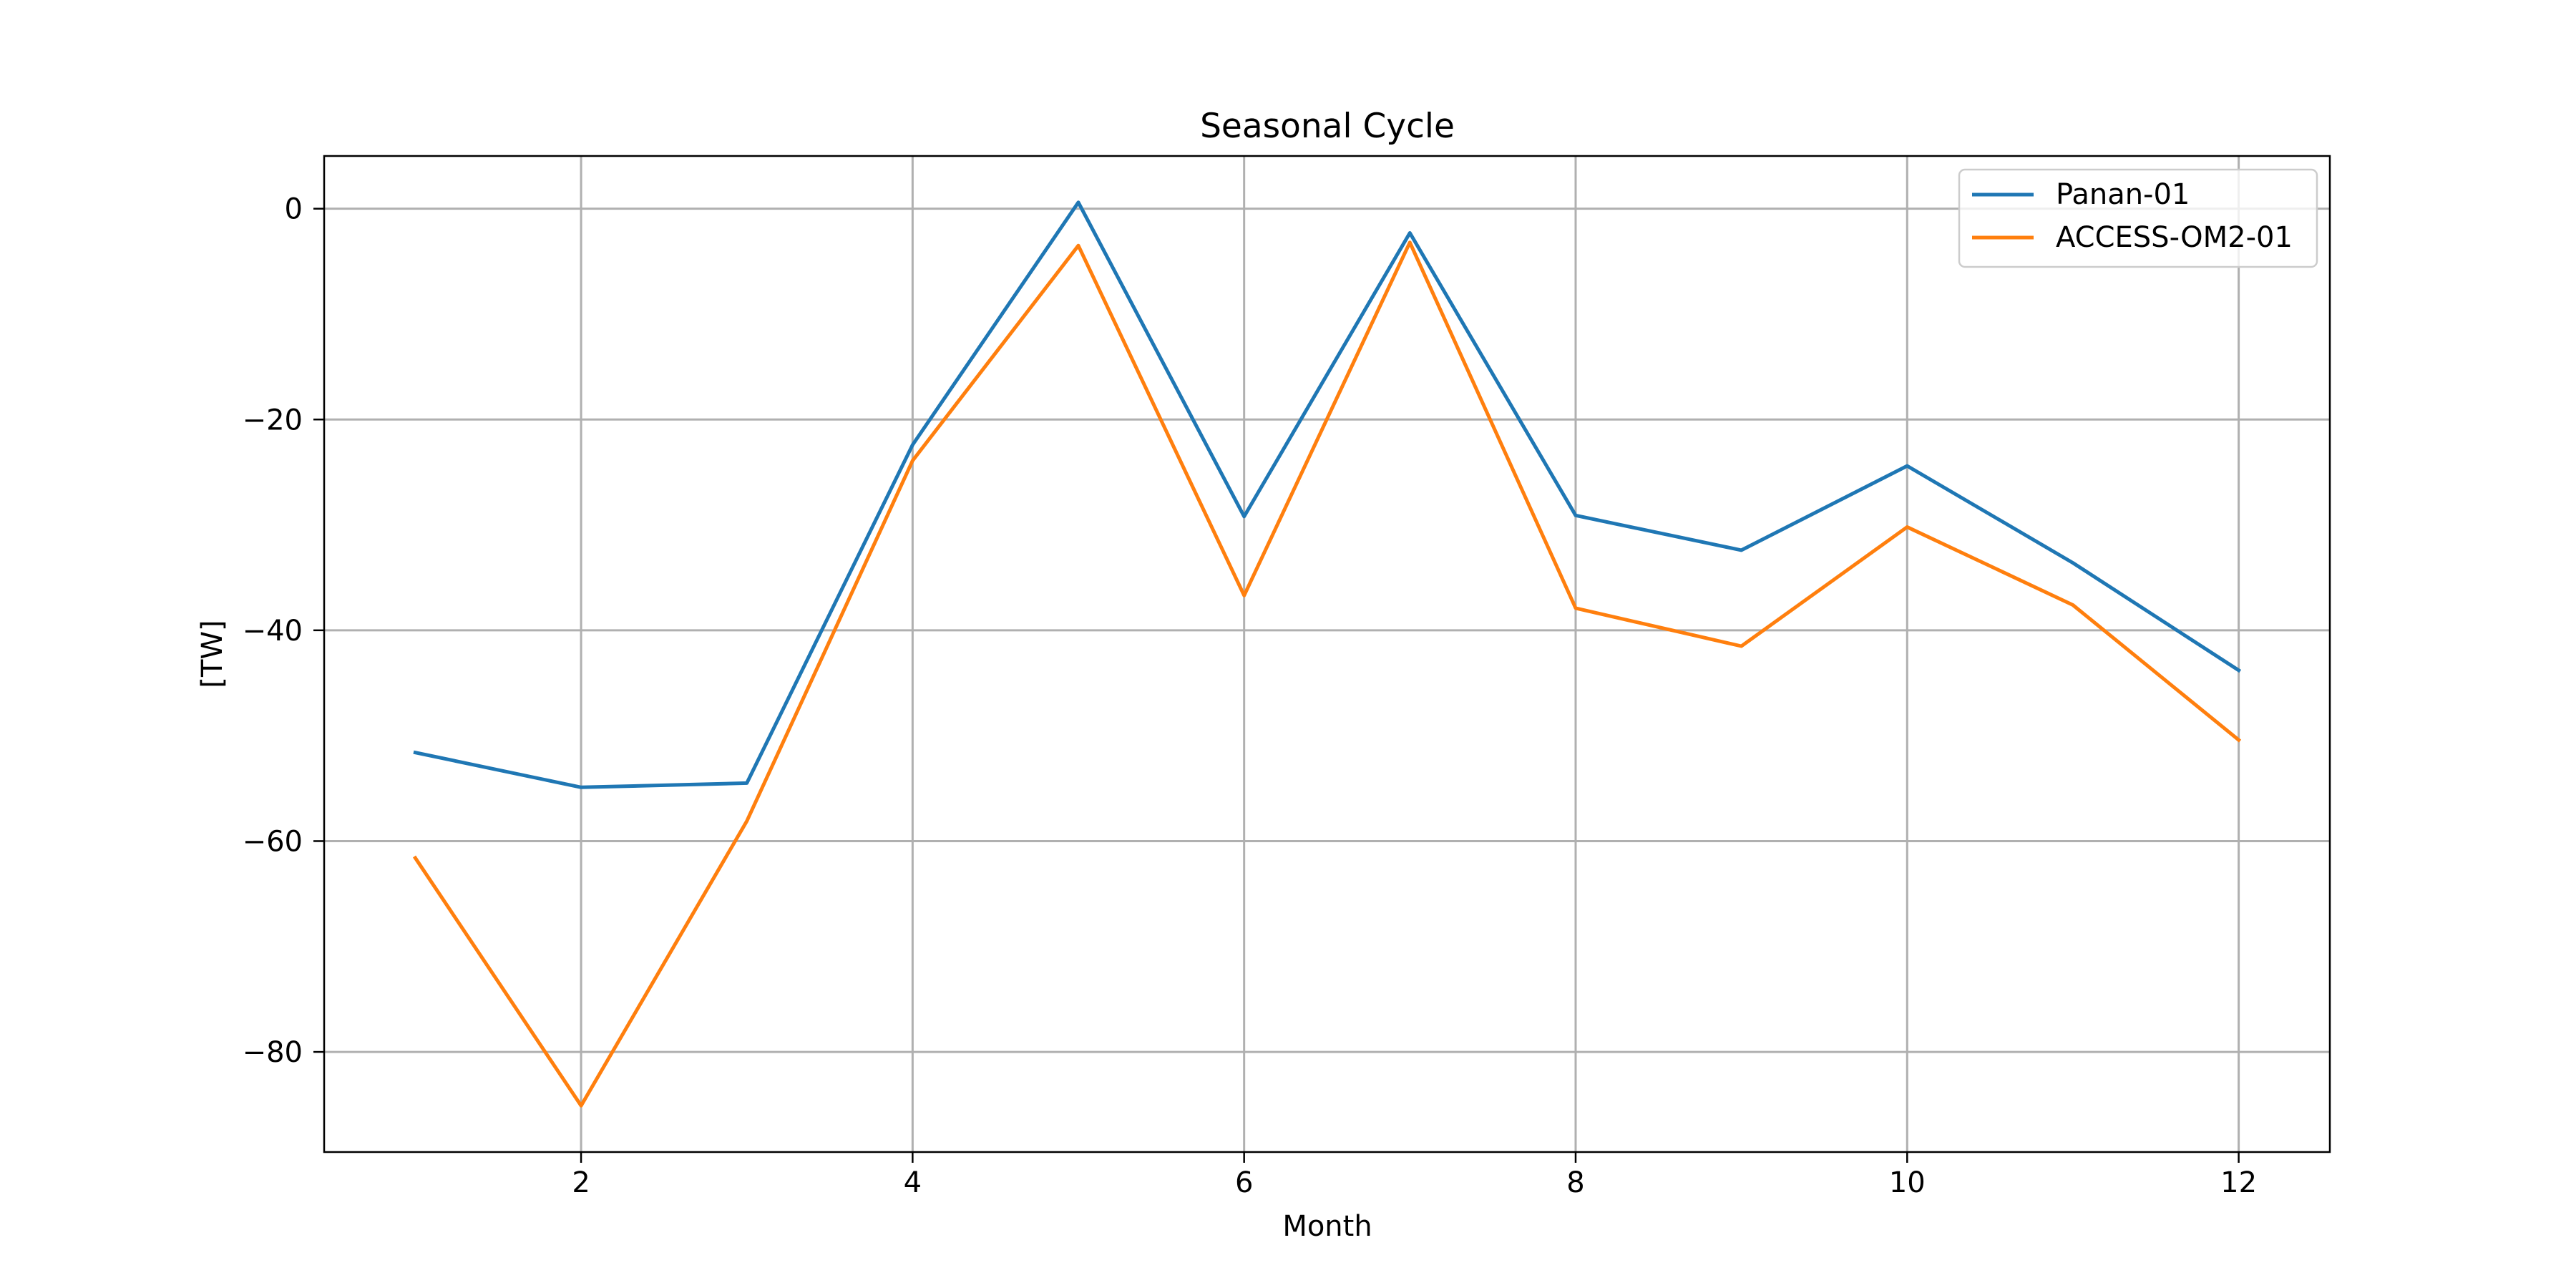  What do you see at coordinates (273, 1052) in the screenshot?
I see `y-tick-label: −80` at bounding box center [273, 1052].